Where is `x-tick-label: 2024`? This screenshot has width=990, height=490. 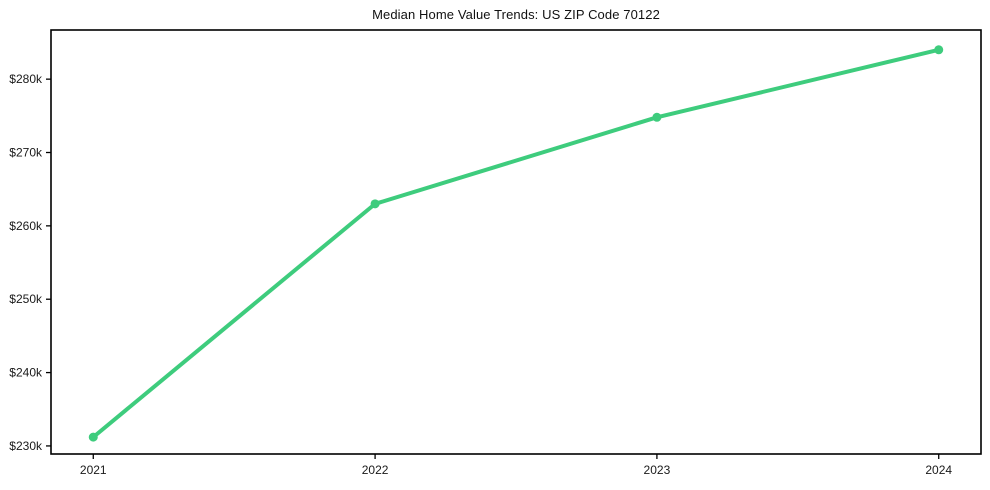
x-tick-label: 2024 is located at coordinates (938, 470).